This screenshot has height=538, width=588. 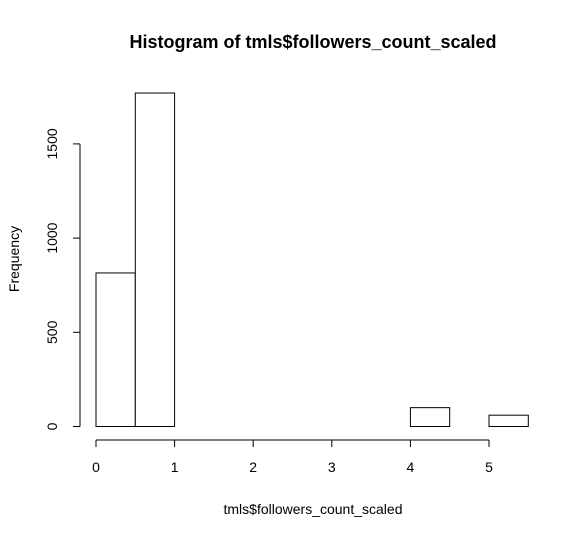 I want to click on x-axis-label: tmls$followers_count_scaled, so click(x=313, y=509).